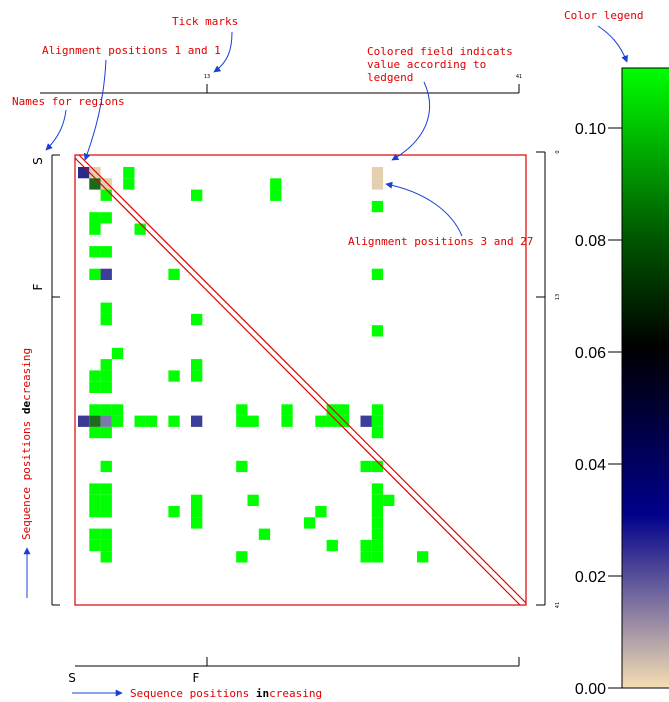  What do you see at coordinates (26, 444) in the screenshot?
I see `annotation-seq-decreasing: Sequence positions decreasing` at bounding box center [26, 444].